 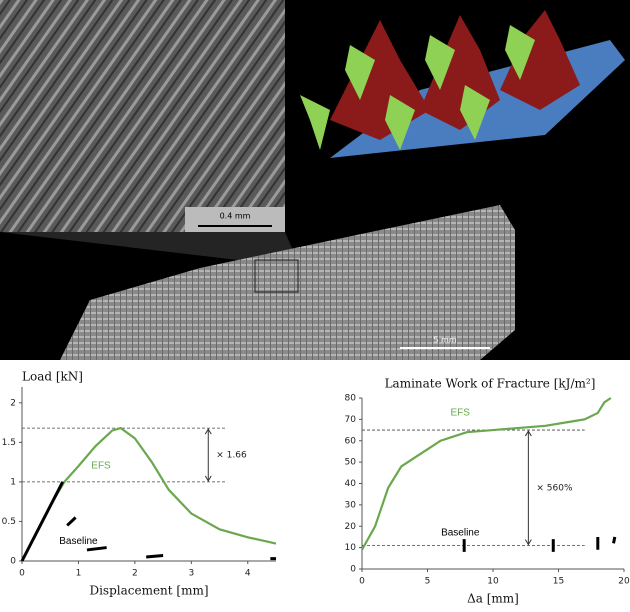 I want to click on scale-box, so click(x=235, y=219).